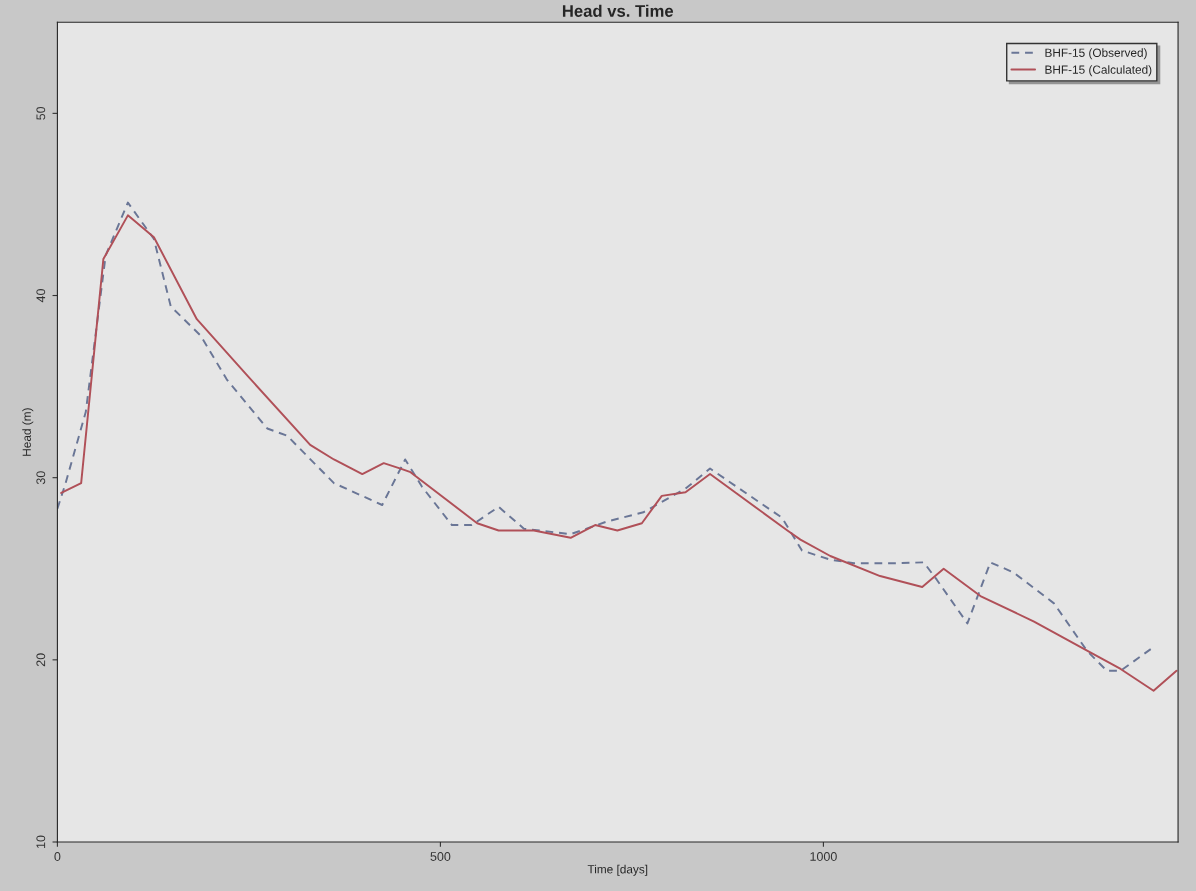  What do you see at coordinates (823, 856) in the screenshot?
I see `x-tick-label: 1000` at bounding box center [823, 856].